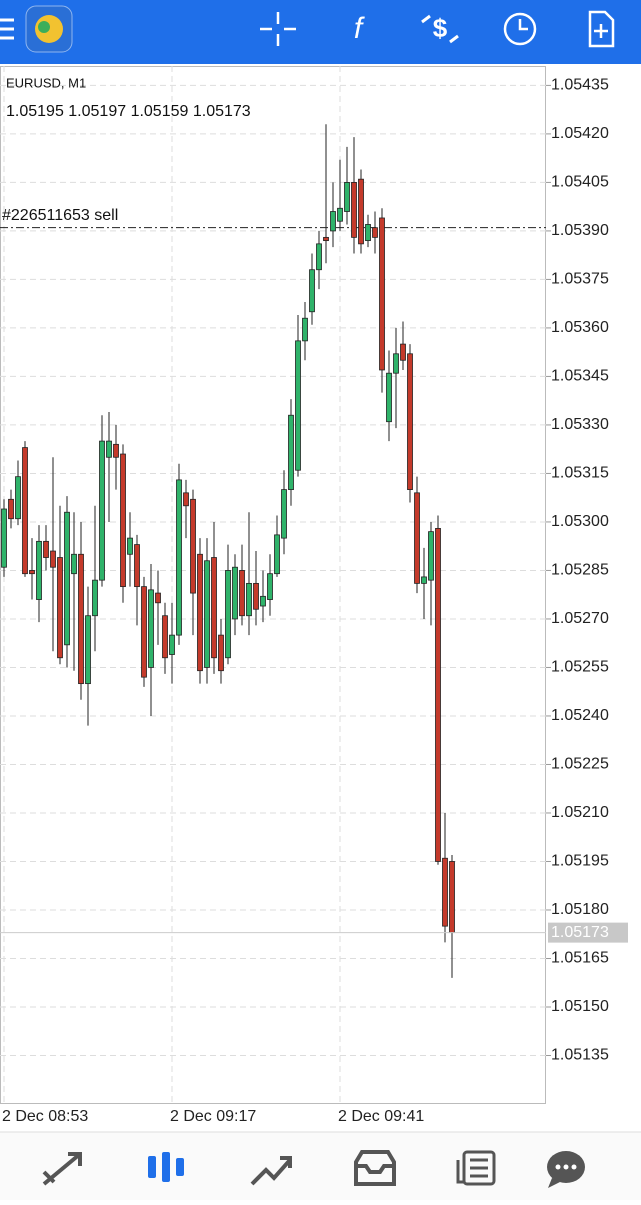 This screenshot has height=1205, width=641. What do you see at coordinates (128, 111) in the screenshot?
I see `ohlc-label: 1.05195 1.05197 1.05159 1.05173` at bounding box center [128, 111].